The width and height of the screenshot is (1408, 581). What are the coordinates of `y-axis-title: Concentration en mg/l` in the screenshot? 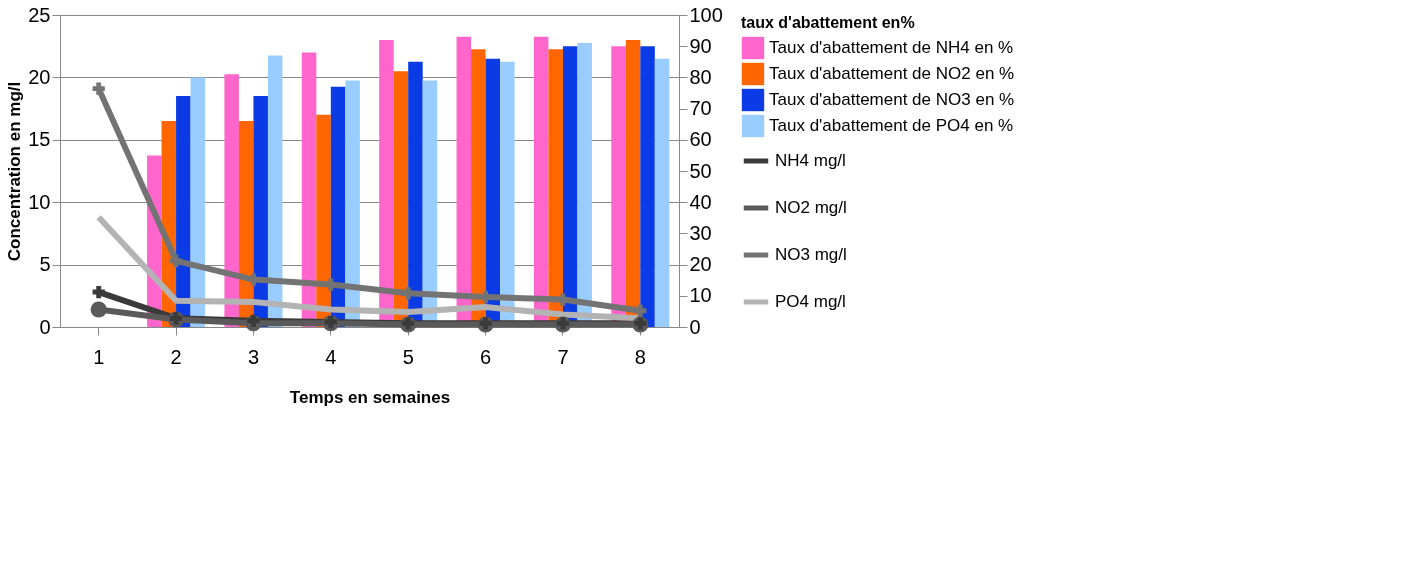 It's located at (15, 171).